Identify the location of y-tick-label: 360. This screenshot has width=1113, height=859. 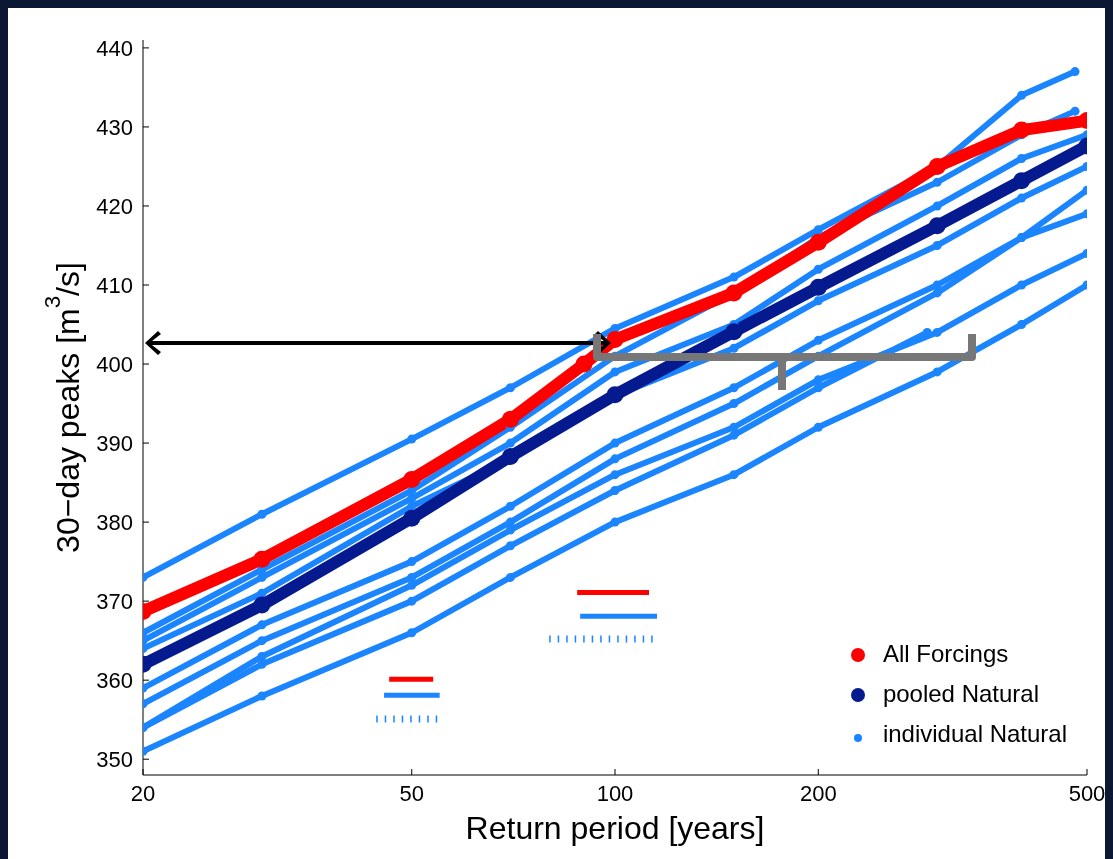
(114, 680).